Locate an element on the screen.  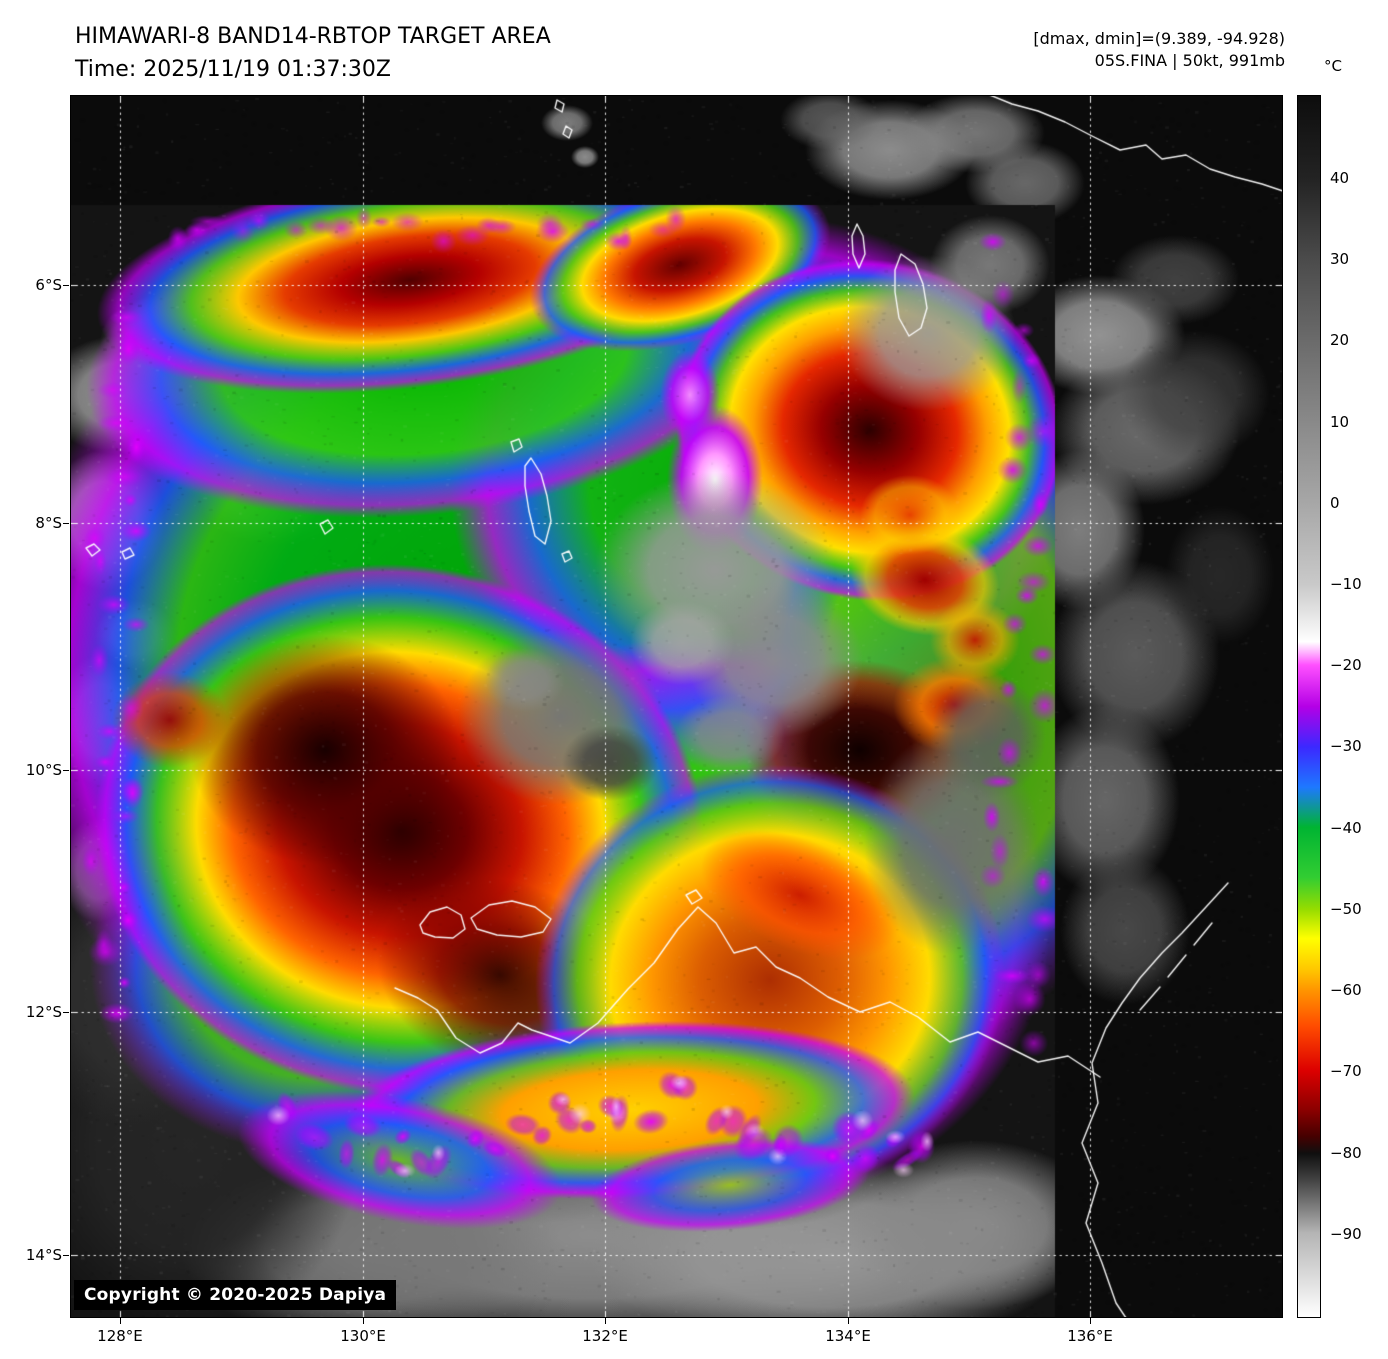
colorbar-tick-label: −90 is located at coordinates (1346, 1233).